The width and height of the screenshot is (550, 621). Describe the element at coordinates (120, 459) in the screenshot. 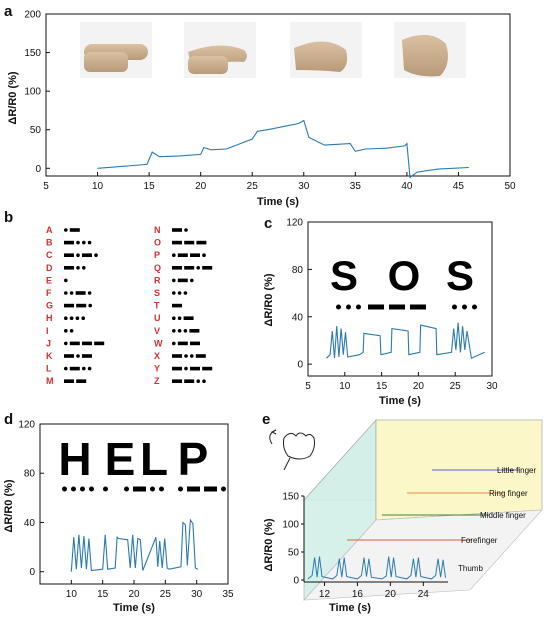

I see `big-letter-E: E` at that location.